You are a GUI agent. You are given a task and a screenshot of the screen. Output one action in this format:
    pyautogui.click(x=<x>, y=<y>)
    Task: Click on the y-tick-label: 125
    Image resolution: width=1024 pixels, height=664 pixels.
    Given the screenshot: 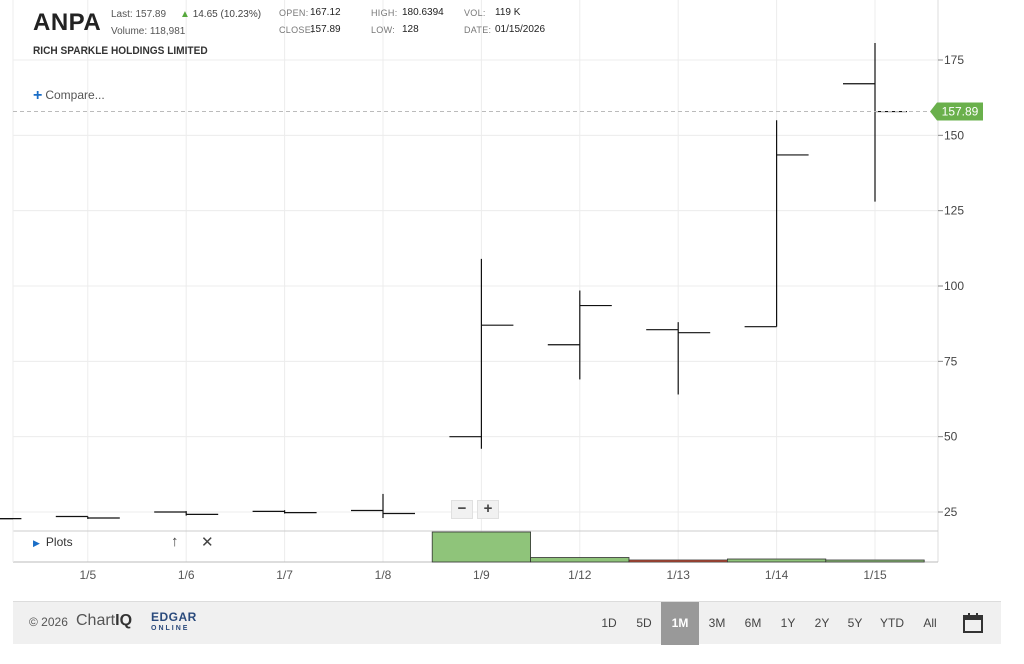 What is the action you would take?
    pyautogui.click(x=954, y=211)
    